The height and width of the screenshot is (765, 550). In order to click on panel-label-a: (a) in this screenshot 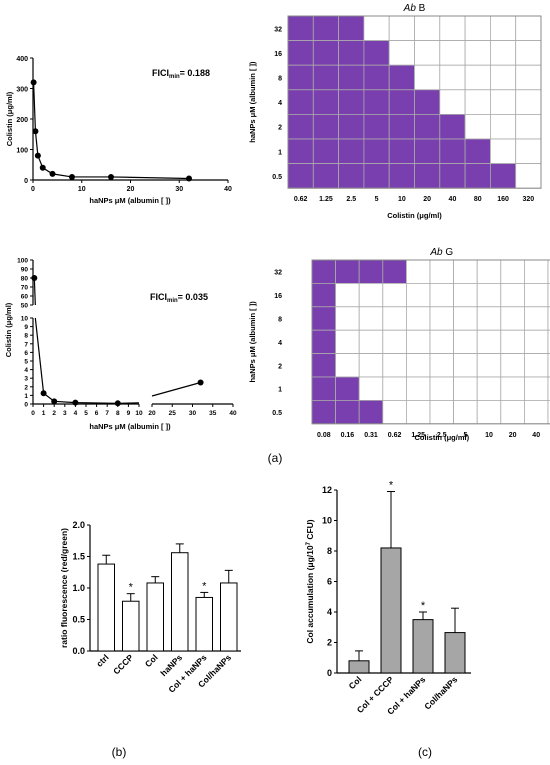, I will do `click(275, 458)`.